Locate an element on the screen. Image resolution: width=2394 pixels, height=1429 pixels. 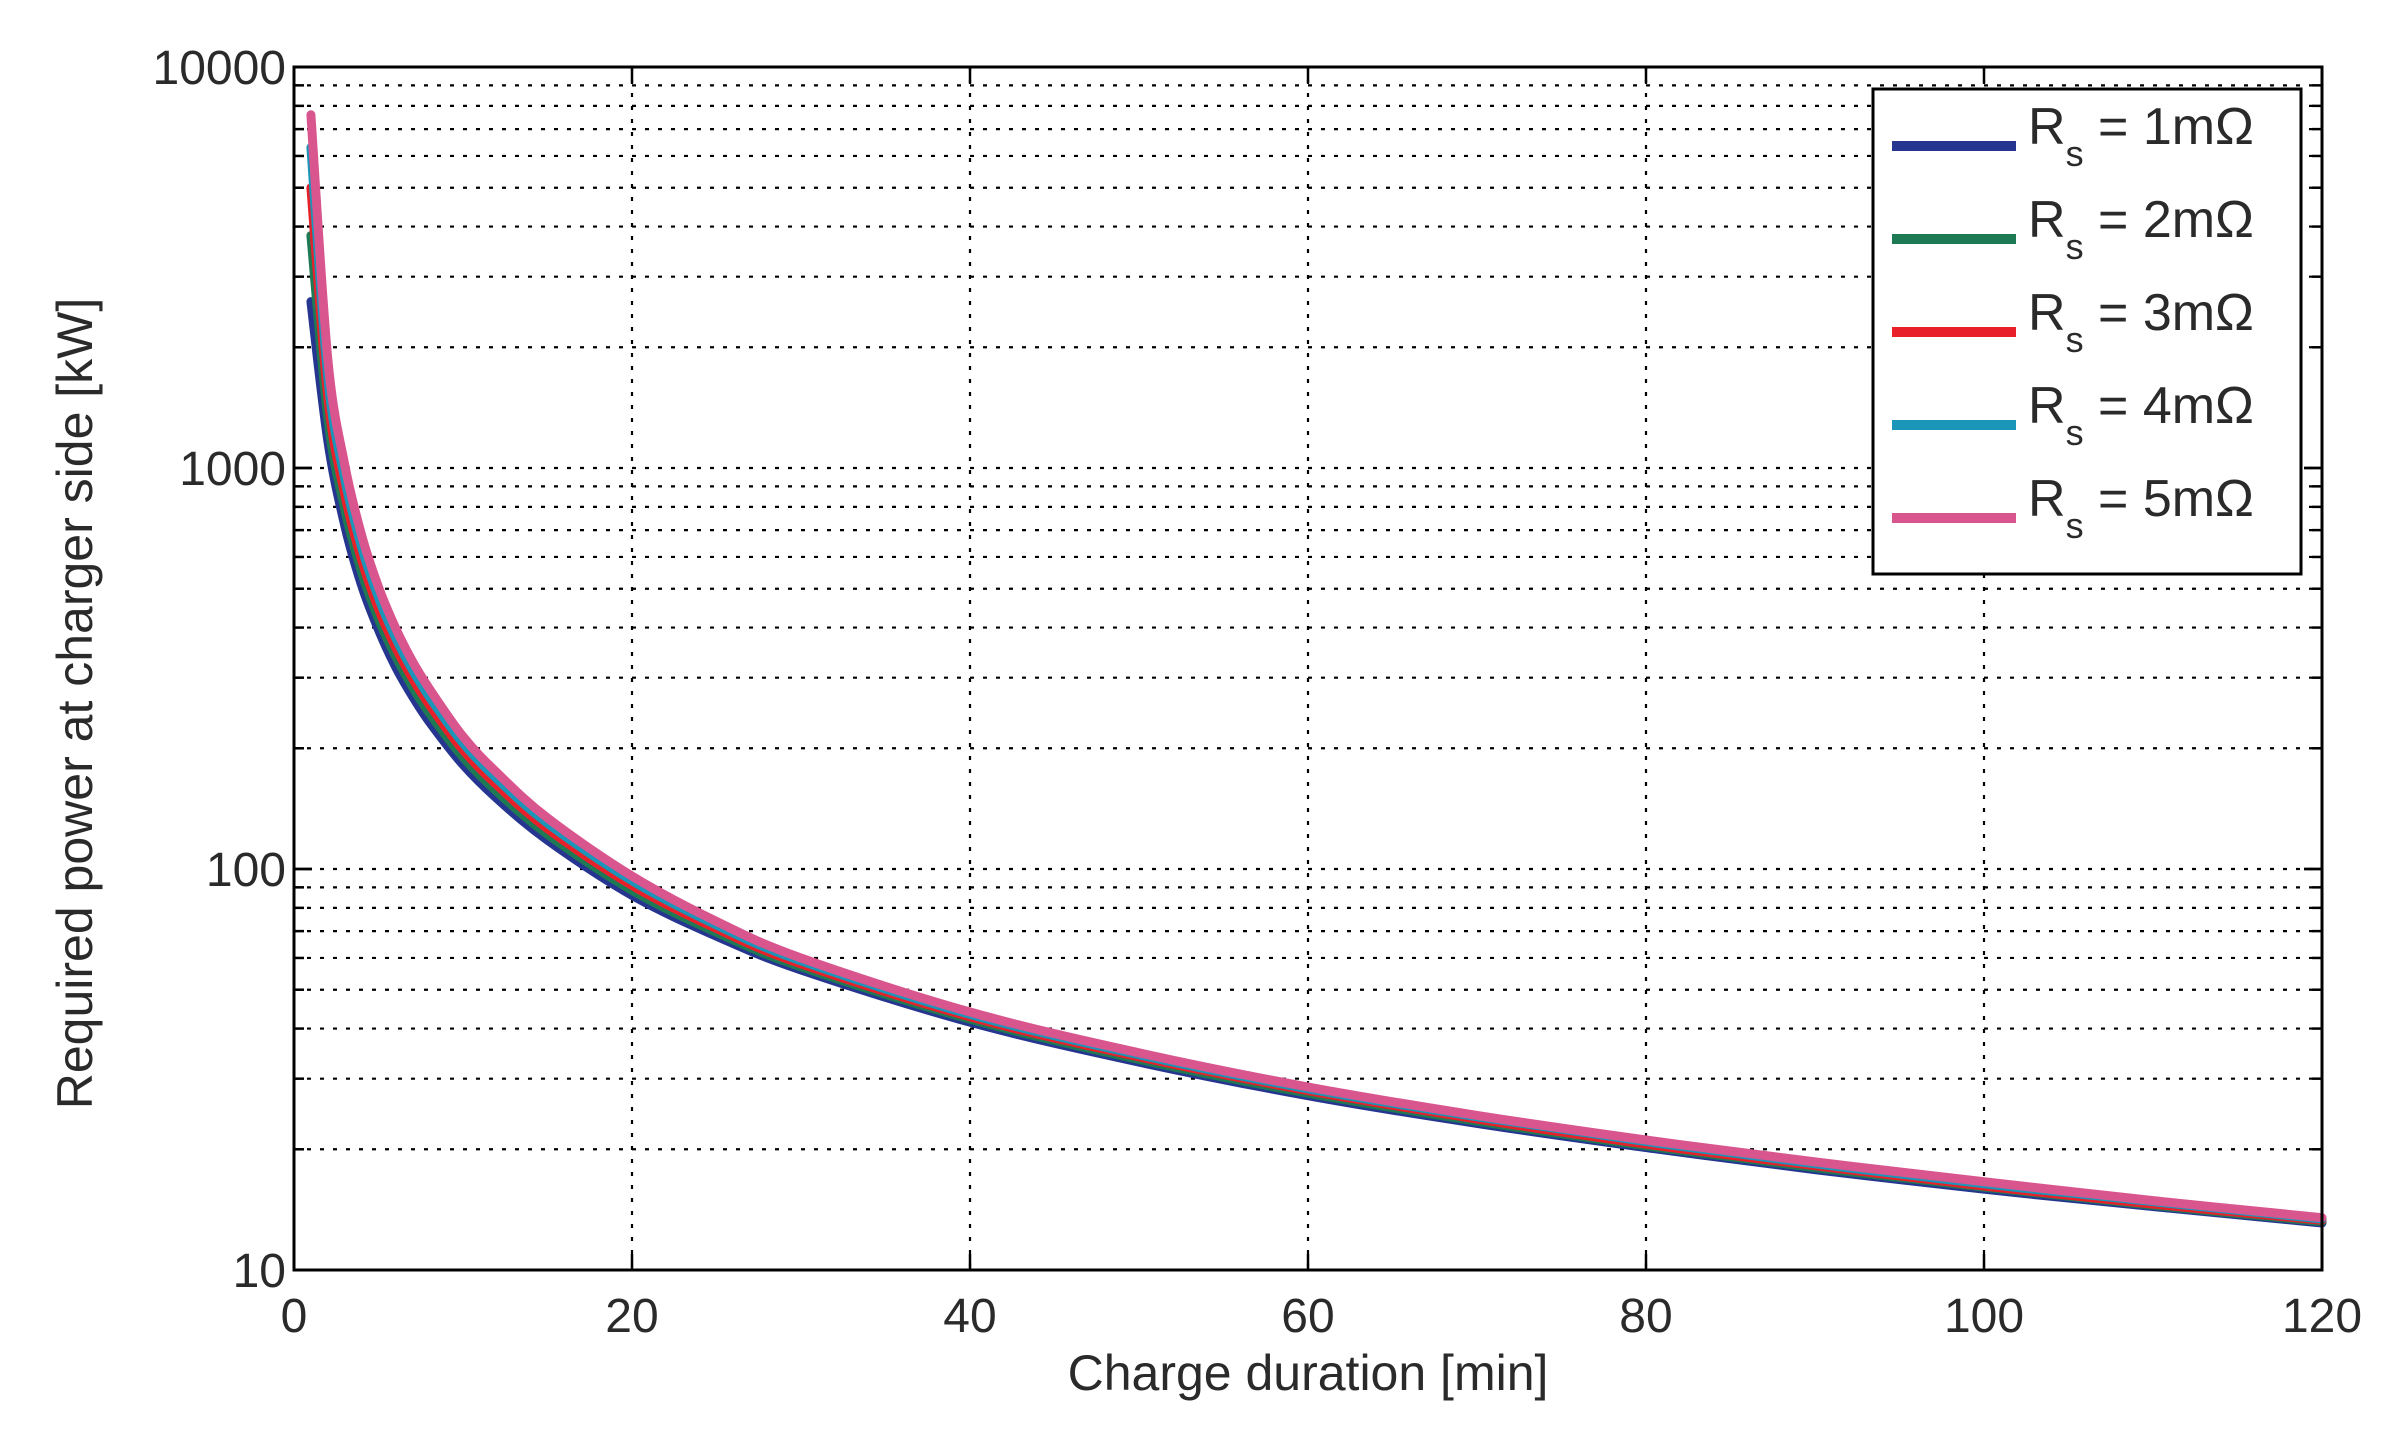
y-tick-label: 100 is located at coordinates (246, 870).